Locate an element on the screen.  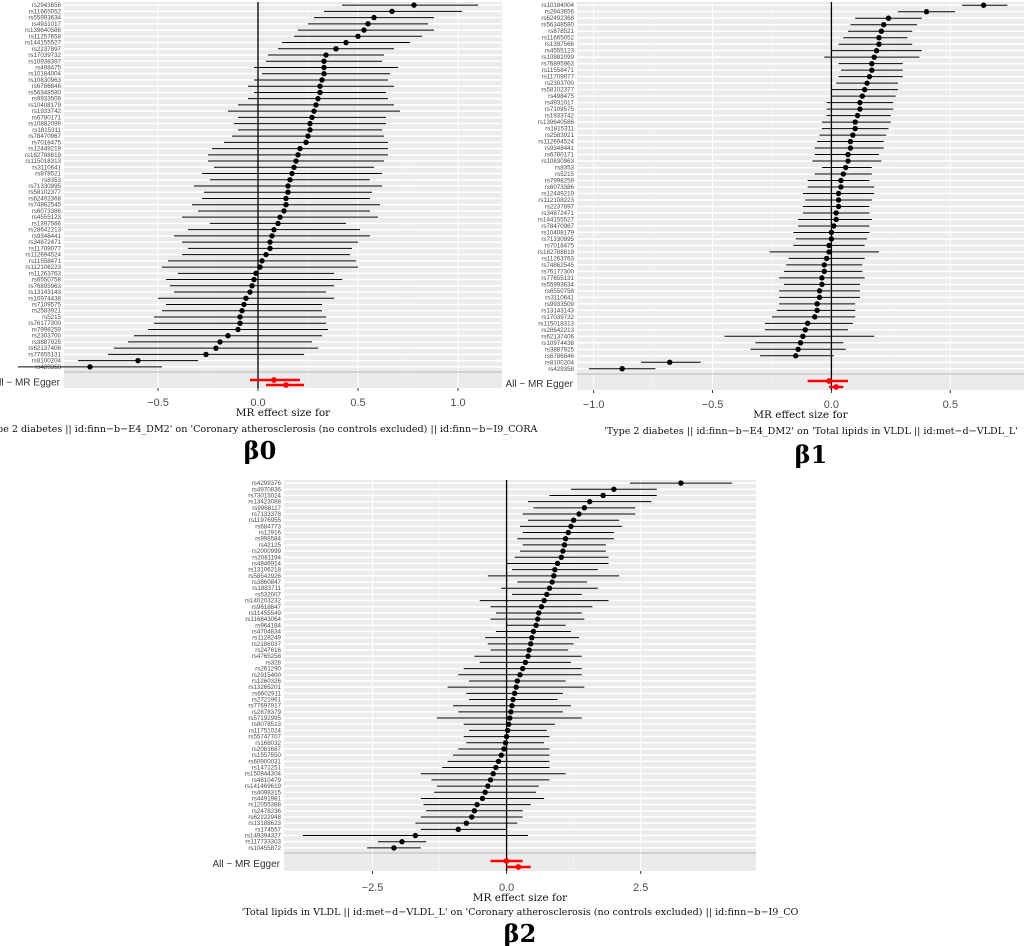
snp-label: rs10830963 is located at coordinates (557, 161).